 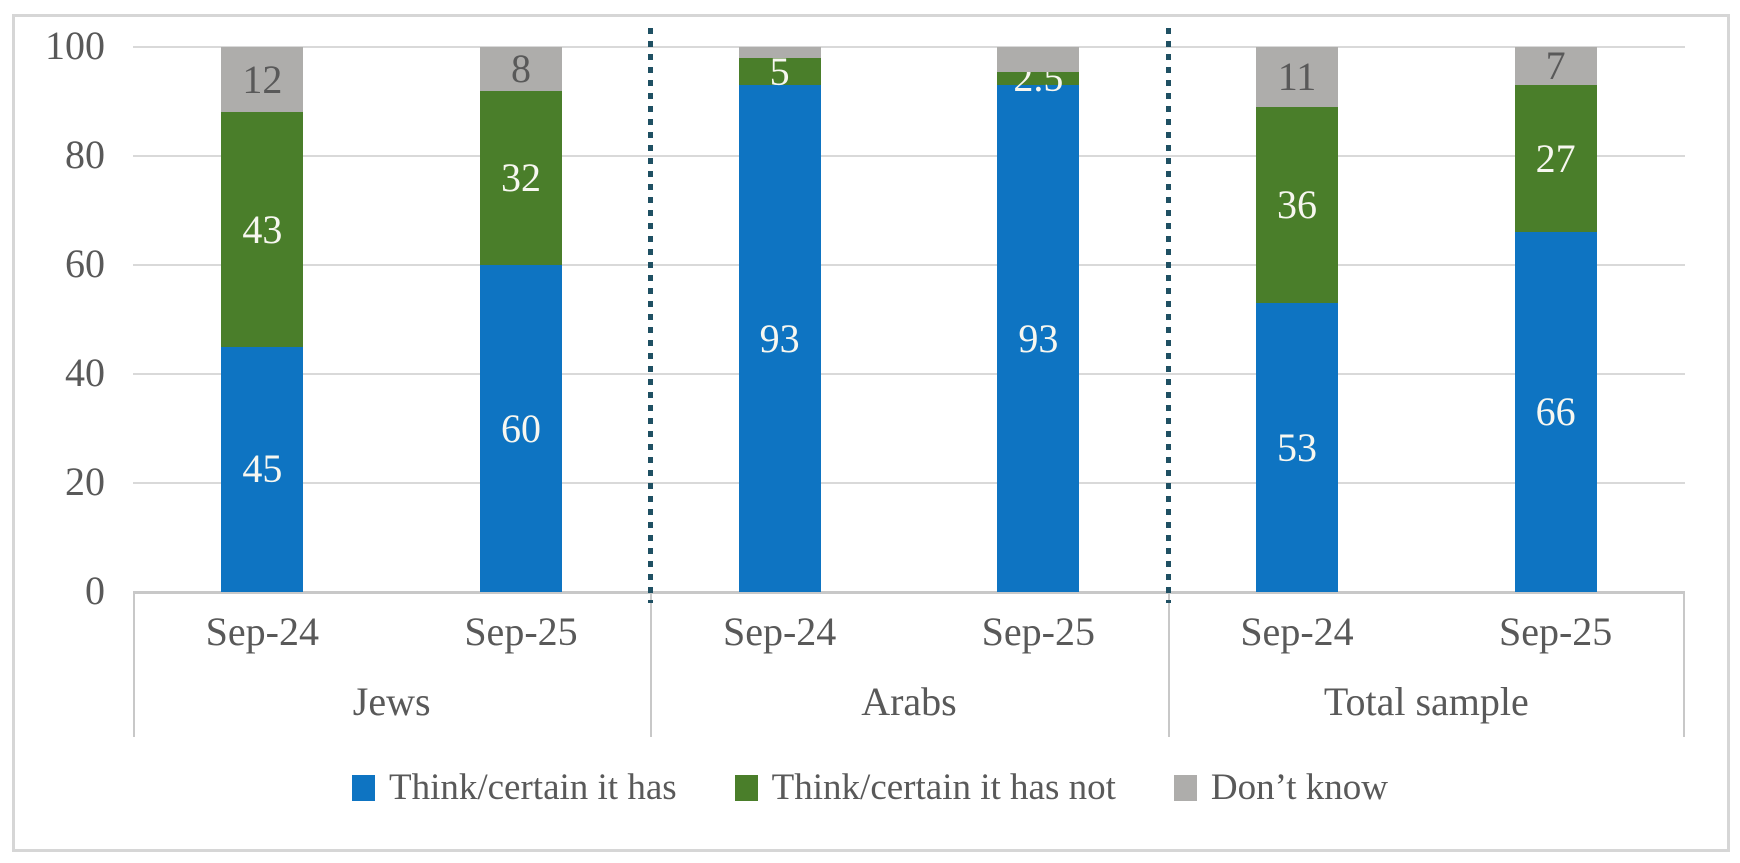 I want to click on stacked-bar: 60 32 8, so click(x=521, y=319).